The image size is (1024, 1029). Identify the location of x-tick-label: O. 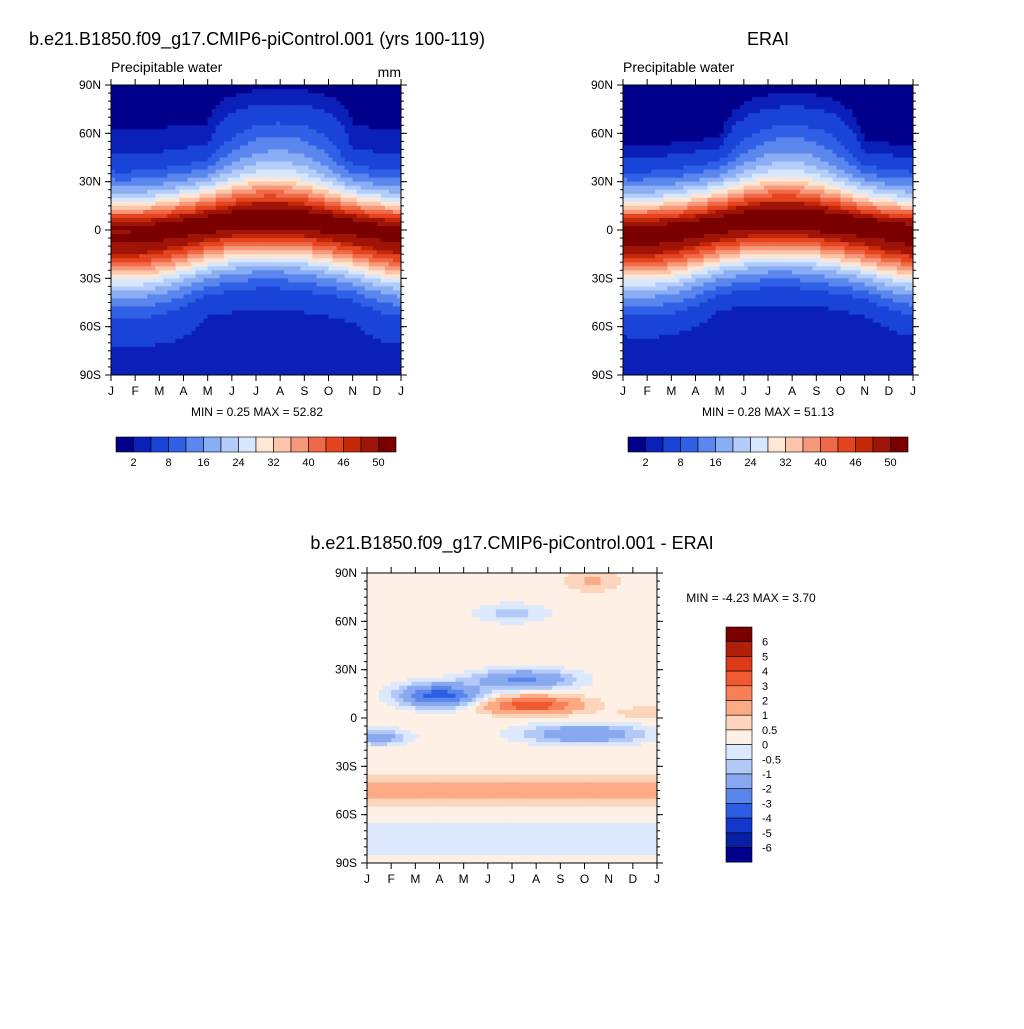
(328, 391).